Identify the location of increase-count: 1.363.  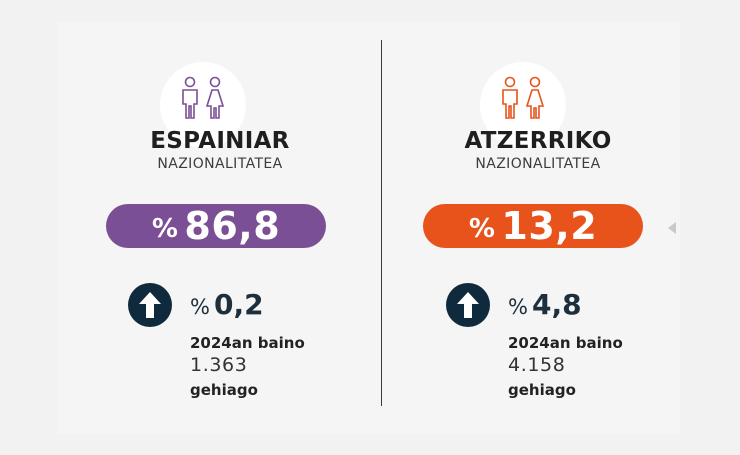
(219, 365).